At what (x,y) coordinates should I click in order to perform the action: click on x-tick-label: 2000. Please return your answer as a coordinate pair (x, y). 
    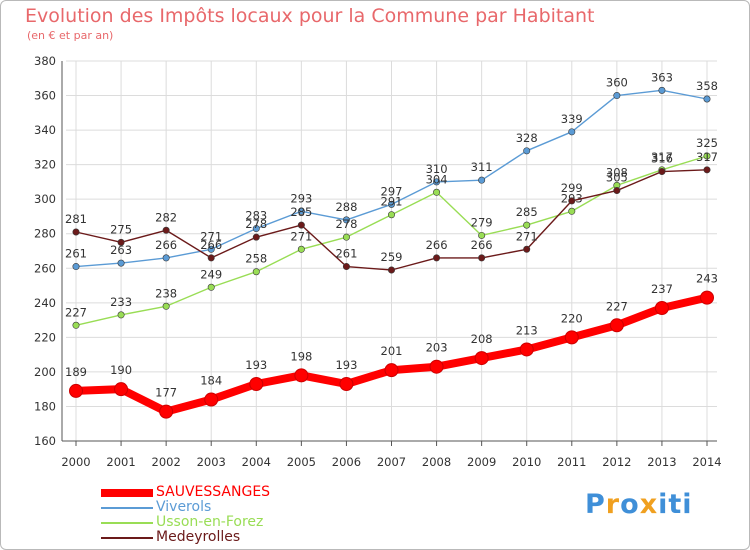
    Looking at the image, I should click on (75, 462).